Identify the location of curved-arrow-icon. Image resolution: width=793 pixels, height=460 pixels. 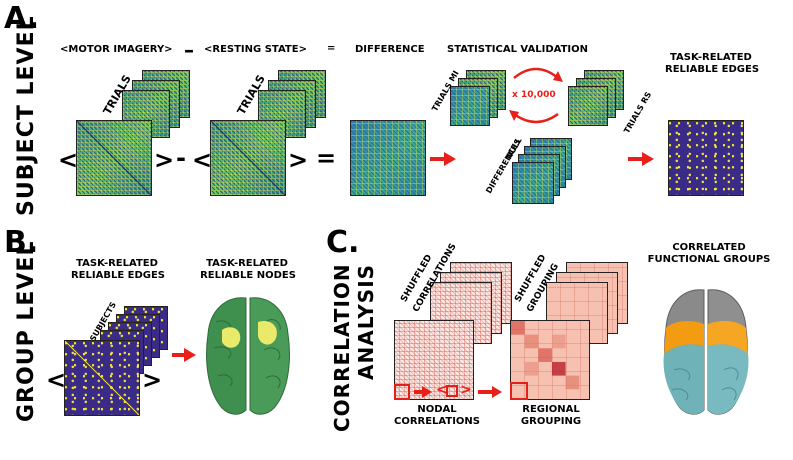
(536, 95).